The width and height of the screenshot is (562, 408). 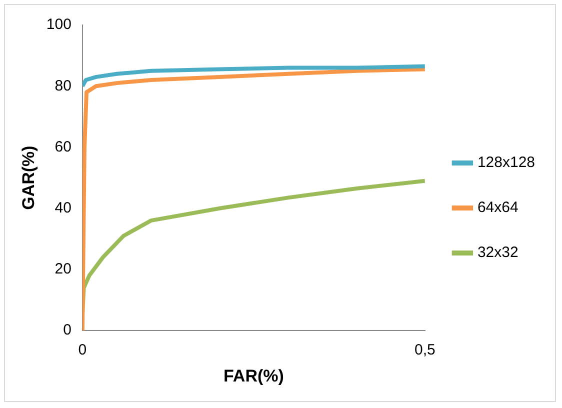 What do you see at coordinates (497, 207) in the screenshot?
I see `legend-label: 64x64` at bounding box center [497, 207].